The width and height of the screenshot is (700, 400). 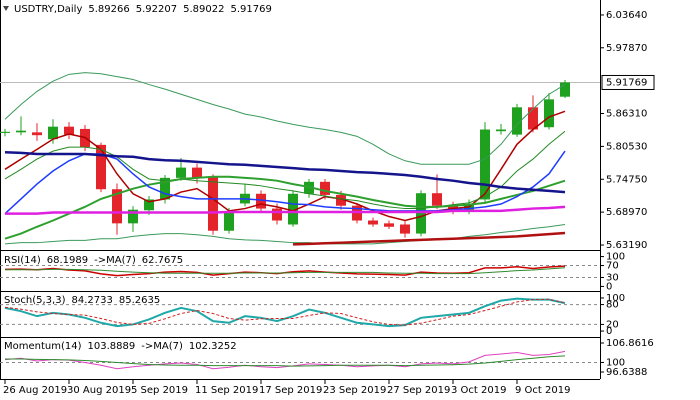 What do you see at coordinates (626, 114) in the screenshot?
I see `y-tick-label: 5.86310` at bounding box center [626, 114].